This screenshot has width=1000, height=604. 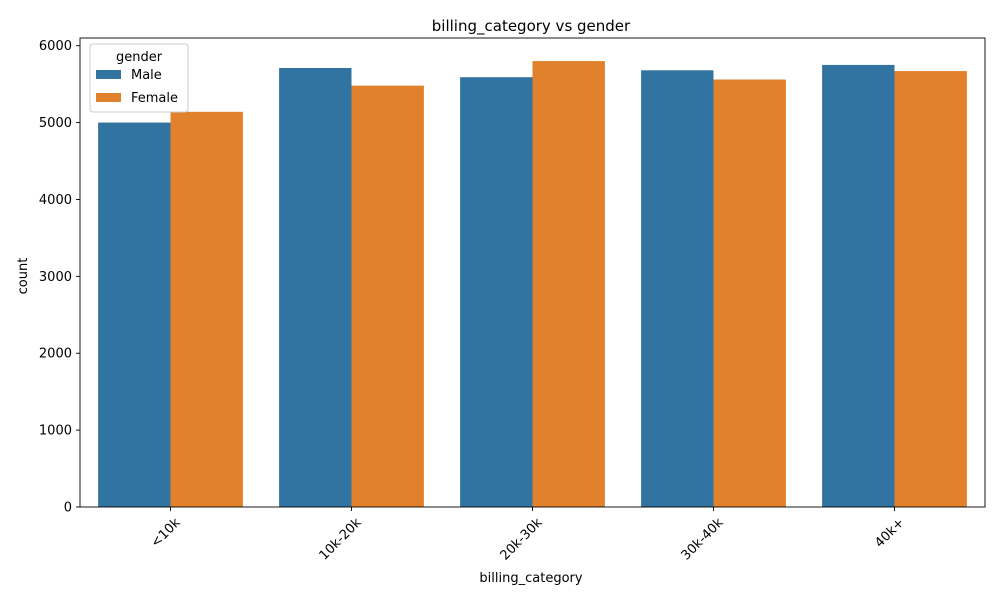 I want to click on y-tick-label: 6000, so click(x=55, y=46).